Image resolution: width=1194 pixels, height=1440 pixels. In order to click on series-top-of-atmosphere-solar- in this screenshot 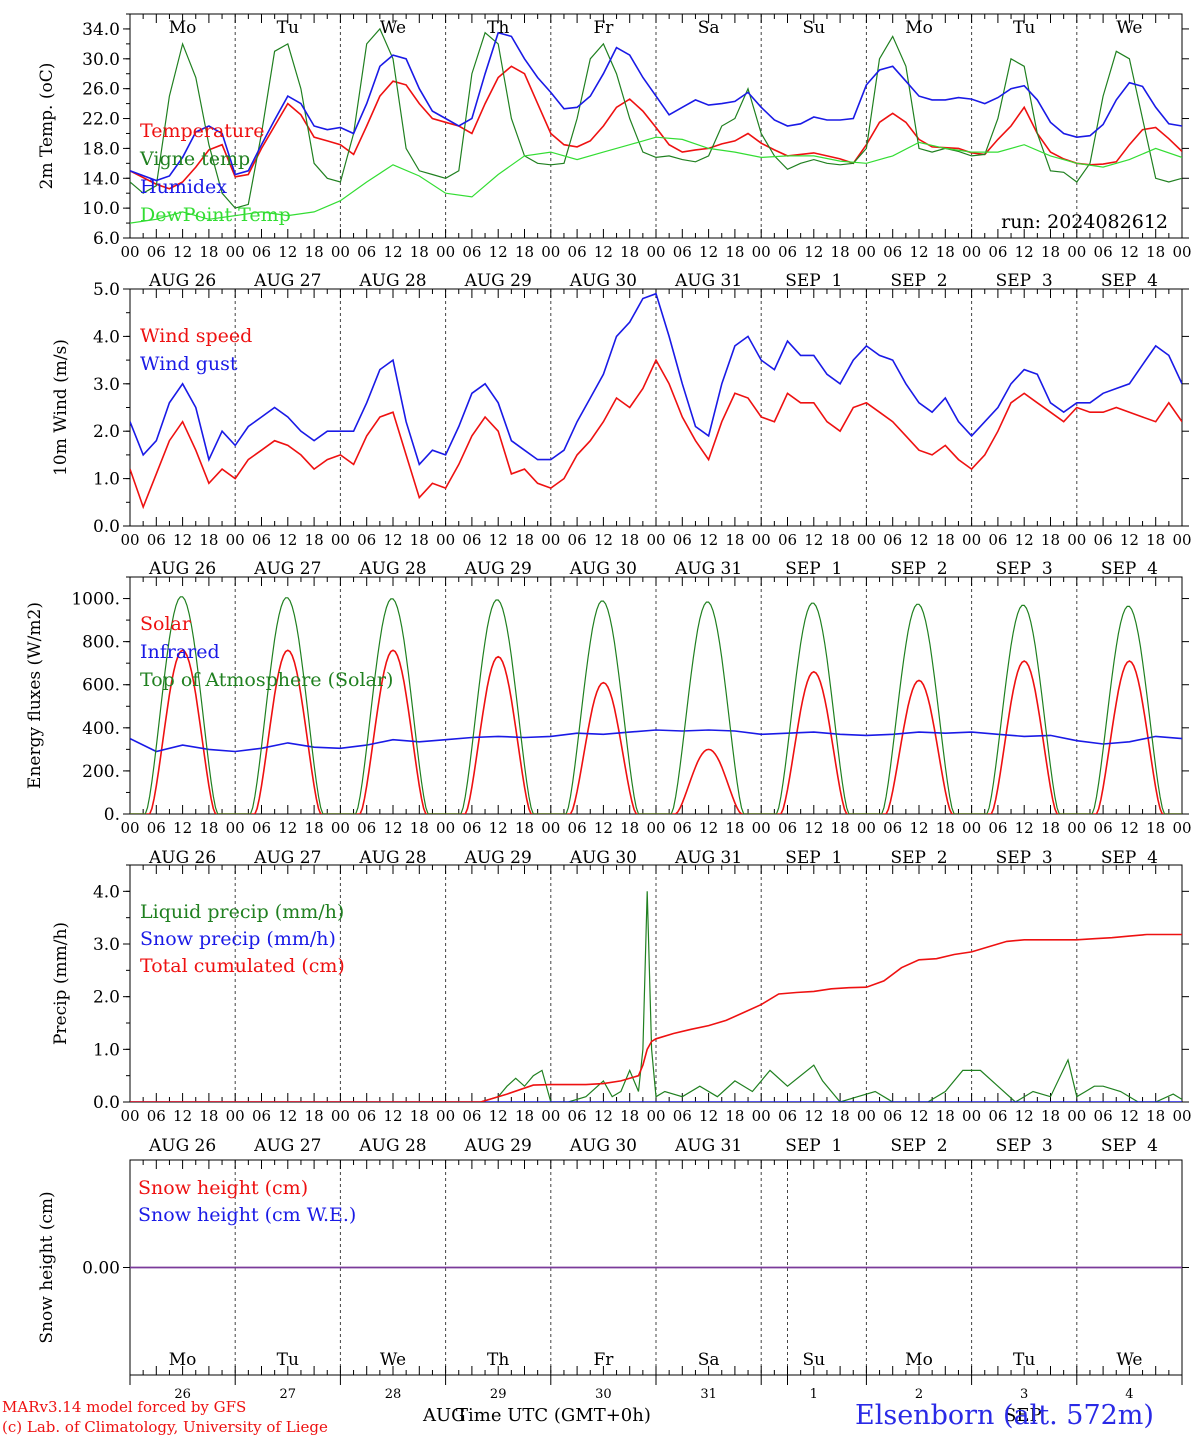, I will do `click(656, 705)`.